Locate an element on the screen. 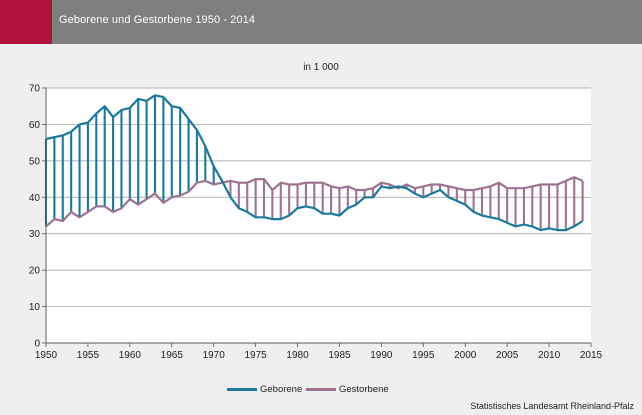  x-tick-label: 2010 is located at coordinates (549, 355).